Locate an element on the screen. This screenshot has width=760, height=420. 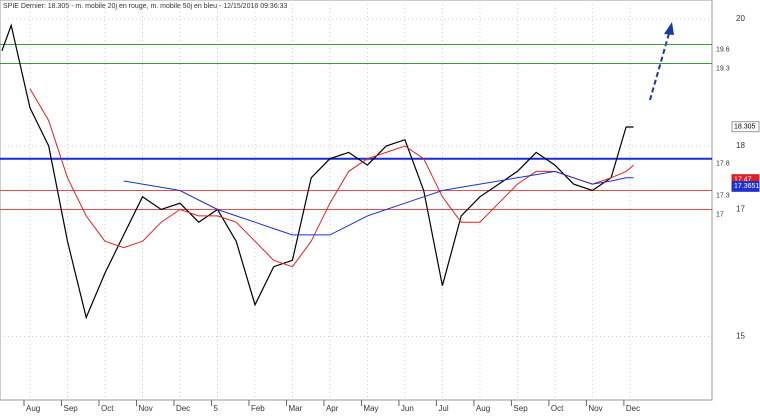
x-tick-label: Feb is located at coordinates (258, 408).